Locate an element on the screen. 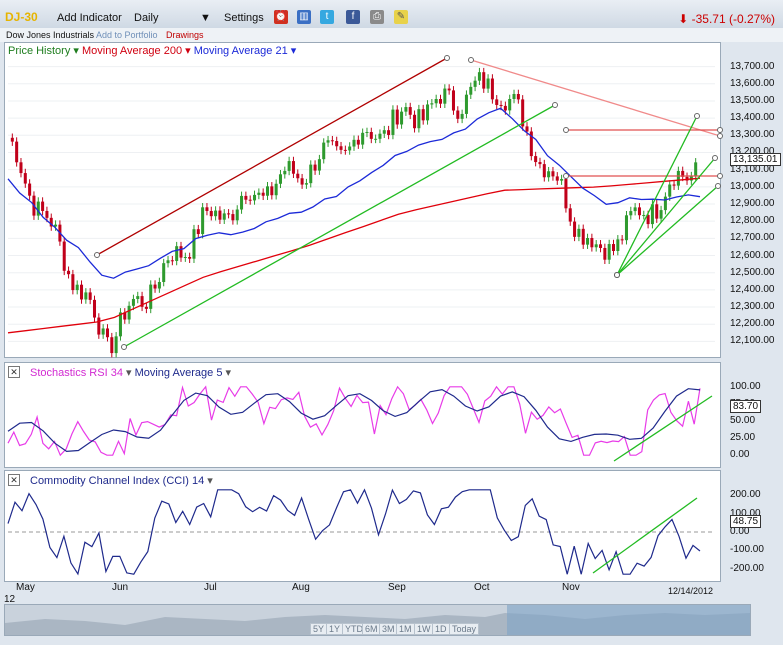 The width and height of the screenshot is (783, 645). add-to-portfolio-link: Add to Portfolio is located at coordinates (127, 35).